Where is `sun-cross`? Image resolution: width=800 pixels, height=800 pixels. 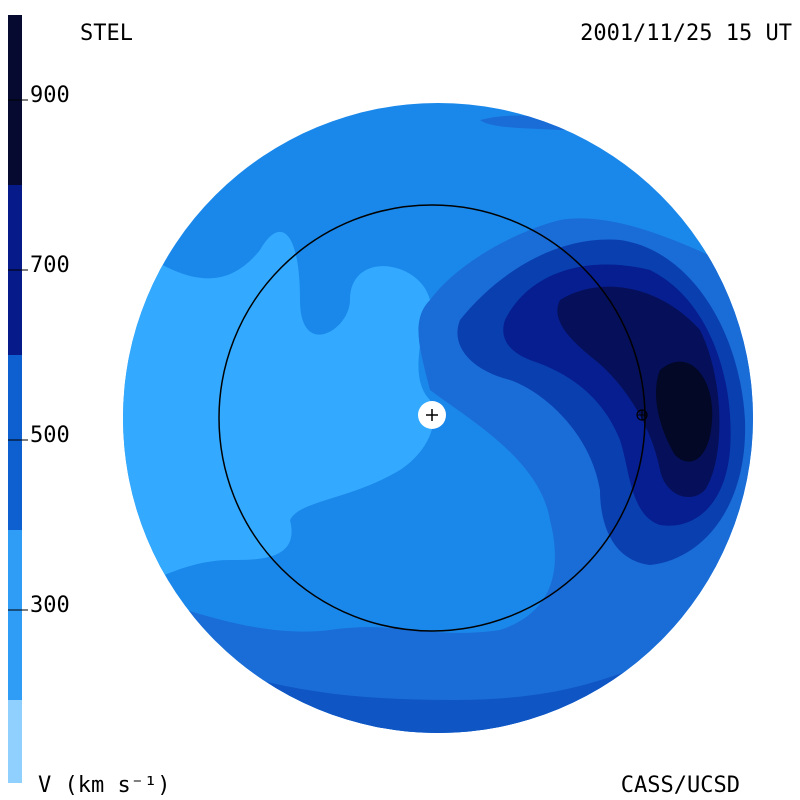
sun-cross is located at coordinates (432, 415).